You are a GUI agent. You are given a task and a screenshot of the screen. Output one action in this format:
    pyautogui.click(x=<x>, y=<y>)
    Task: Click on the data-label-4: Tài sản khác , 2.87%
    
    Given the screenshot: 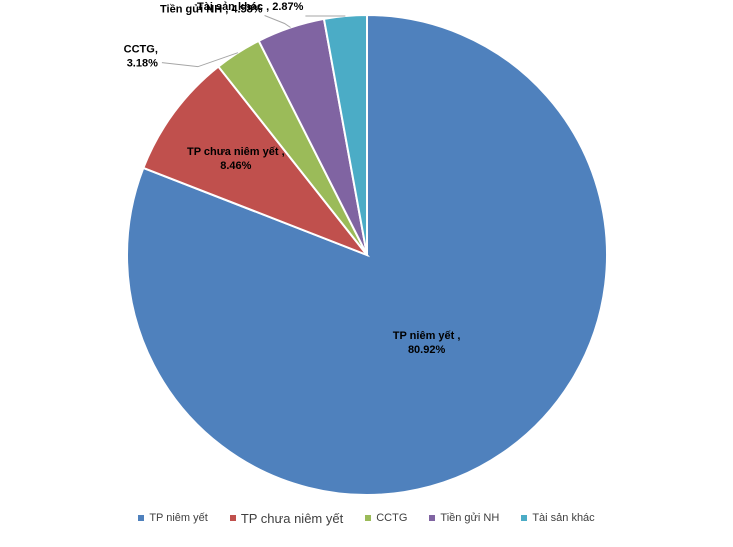 What is the action you would take?
    pyautogui.click(x=250, y=7)
    